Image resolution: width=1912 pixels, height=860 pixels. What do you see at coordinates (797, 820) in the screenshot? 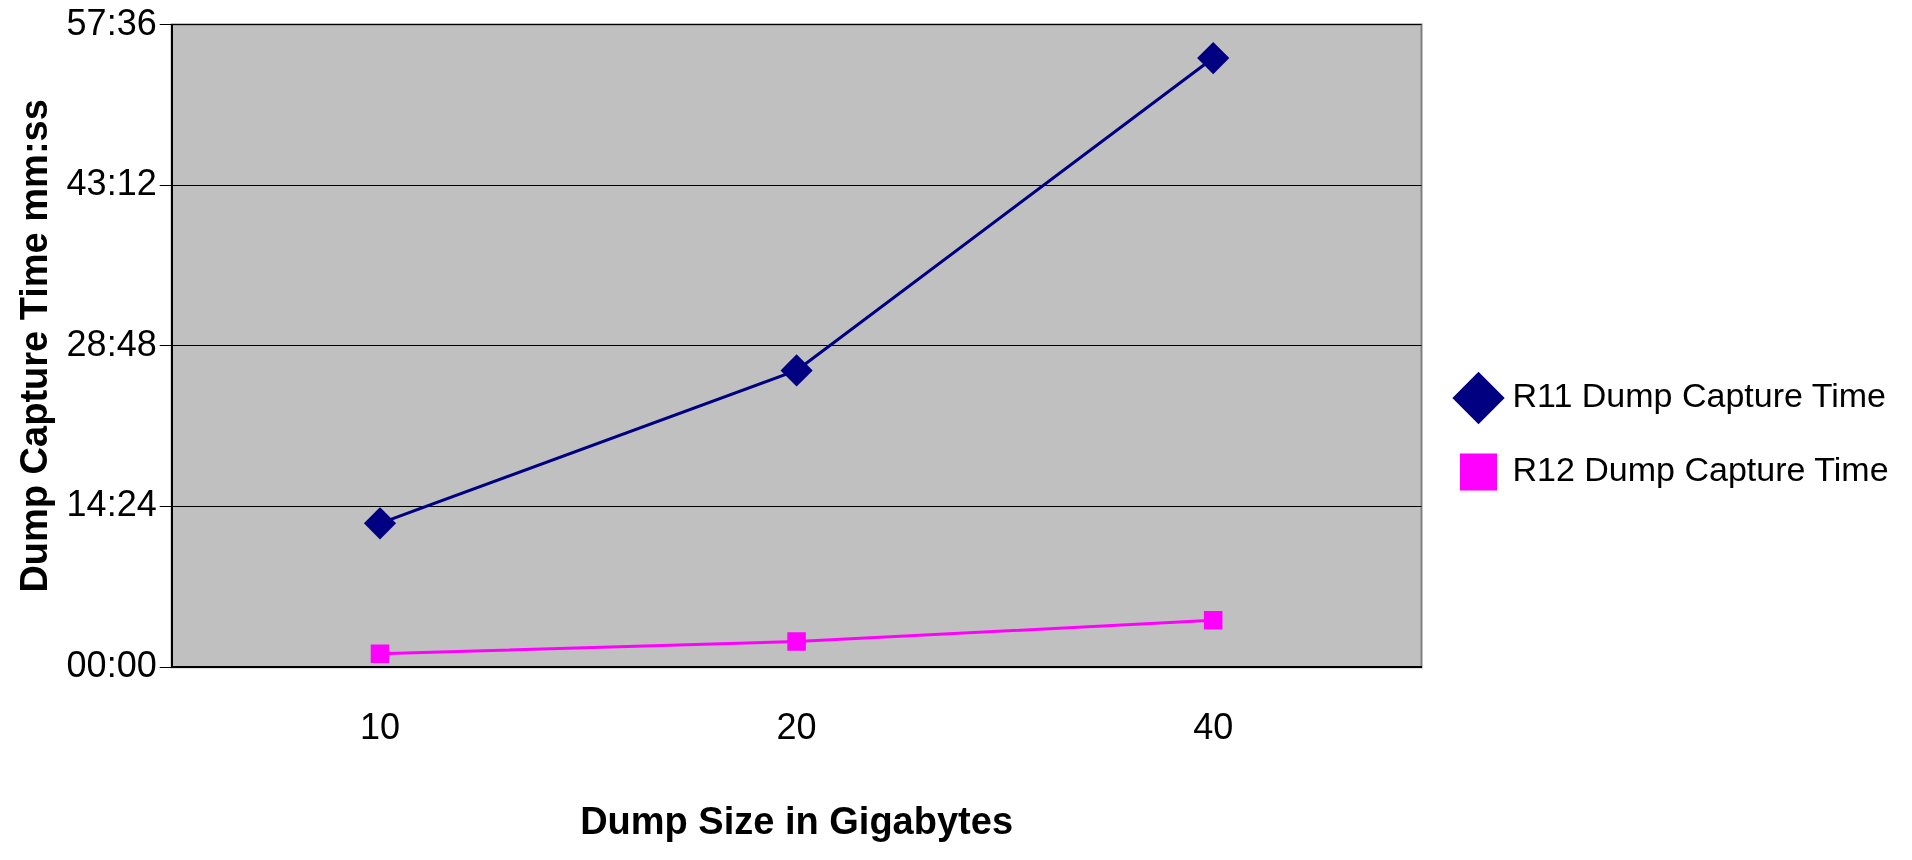
I see `x-axis-title: Dump Size in Gigabytes` at bounding box center [797, 820].